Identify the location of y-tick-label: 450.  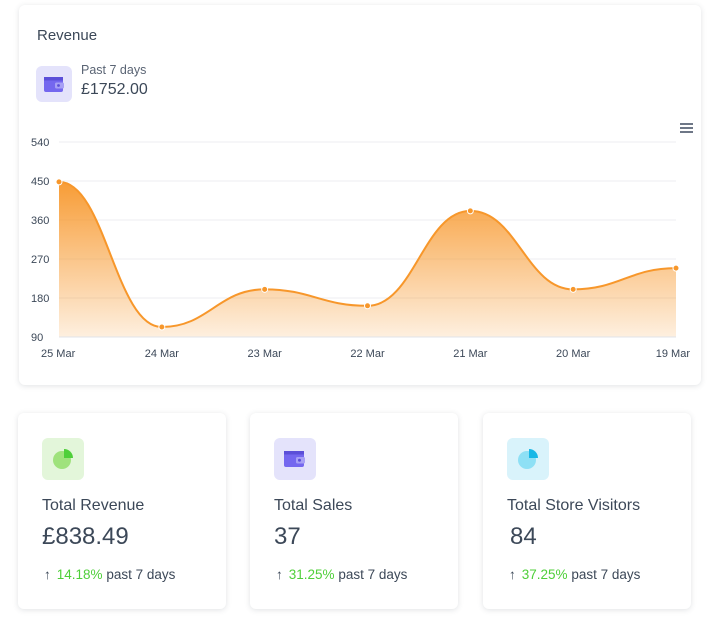
(40, 182).